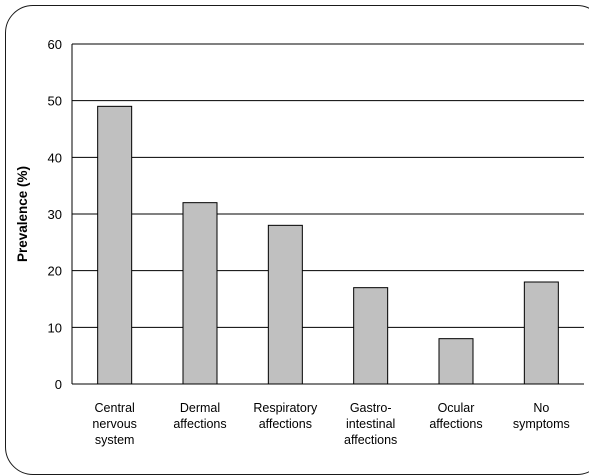  What do you see at coordinates (285, 408) in the screenshot?
I see `category-label: Respiratory` at bounding box center [285, 408].